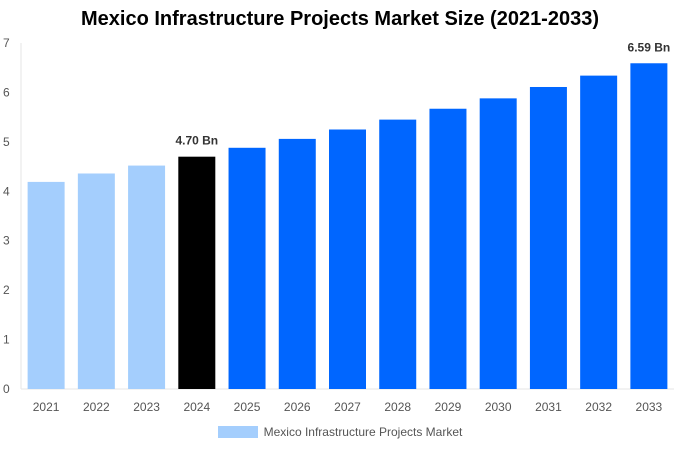 The height and width of the screenshot is (450, 680). I want to click on y-tick-label: 6, so click(6, 92).